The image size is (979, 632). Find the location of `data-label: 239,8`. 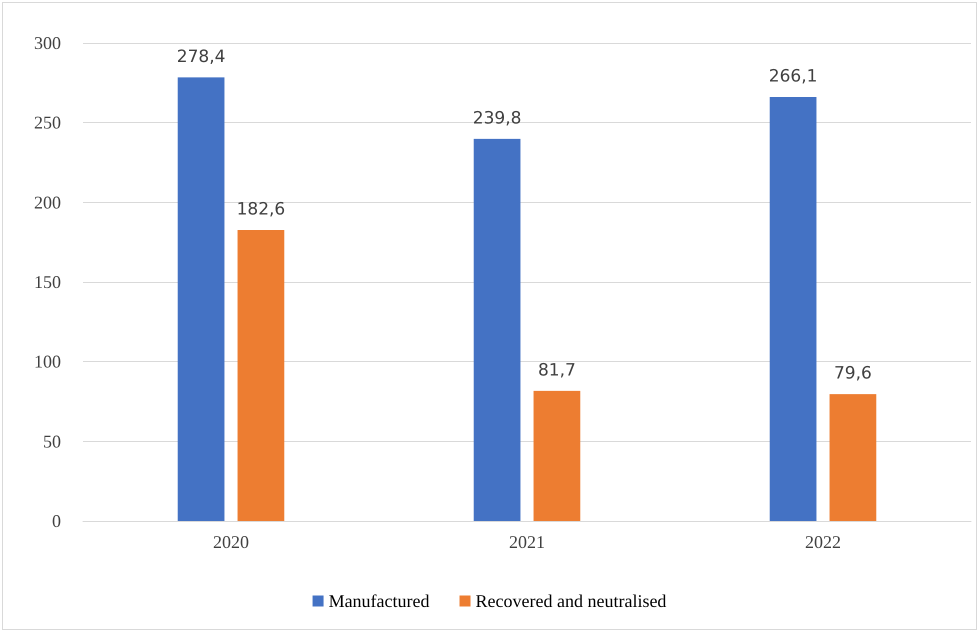

data-label: 239,8 is located at coordinates (497, 118).